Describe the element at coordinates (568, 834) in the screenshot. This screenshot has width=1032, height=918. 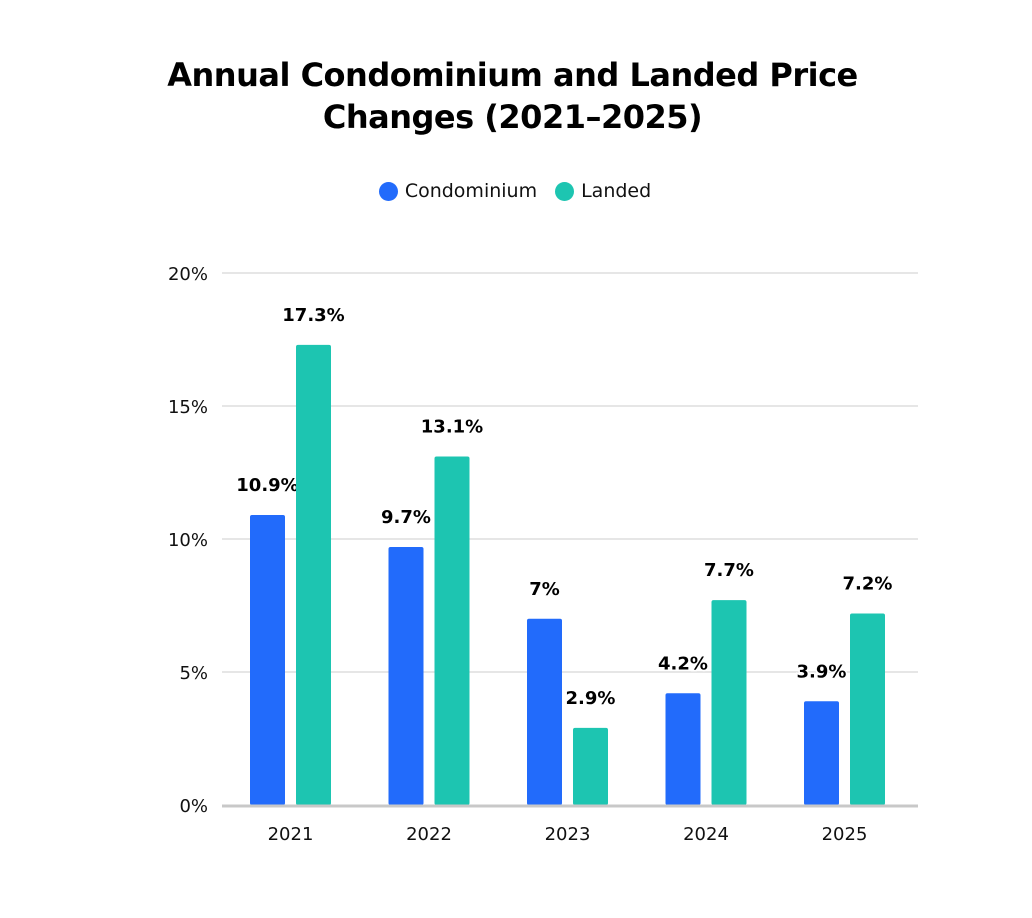
I see `x-tick-label: 2023` at that location.